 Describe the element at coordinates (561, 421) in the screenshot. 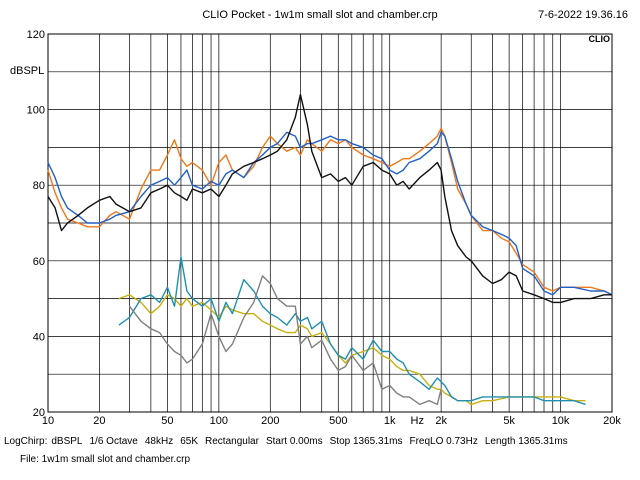

I see `x-tick-label: 10k` at that location.